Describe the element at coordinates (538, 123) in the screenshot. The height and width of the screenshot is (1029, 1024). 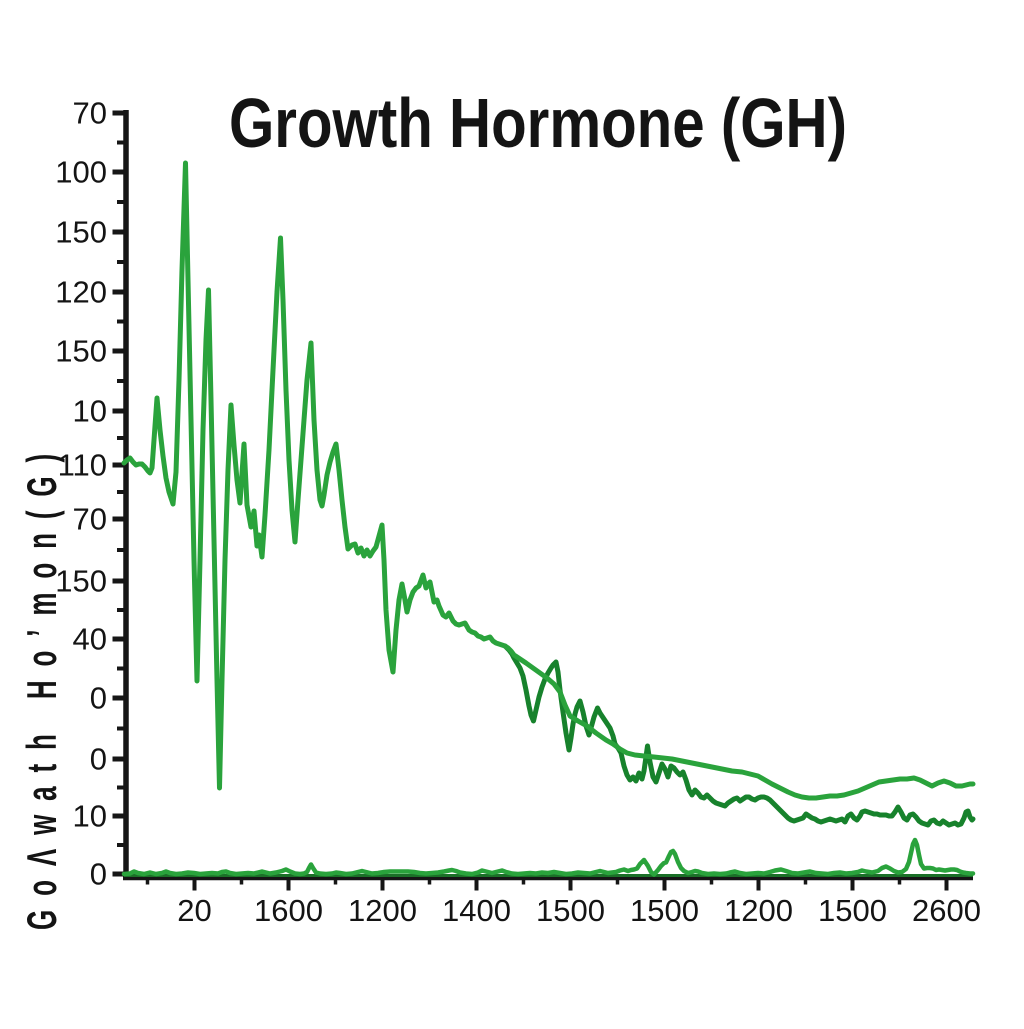
I see `svg-text: Growth Hormone (GH)` at that location.